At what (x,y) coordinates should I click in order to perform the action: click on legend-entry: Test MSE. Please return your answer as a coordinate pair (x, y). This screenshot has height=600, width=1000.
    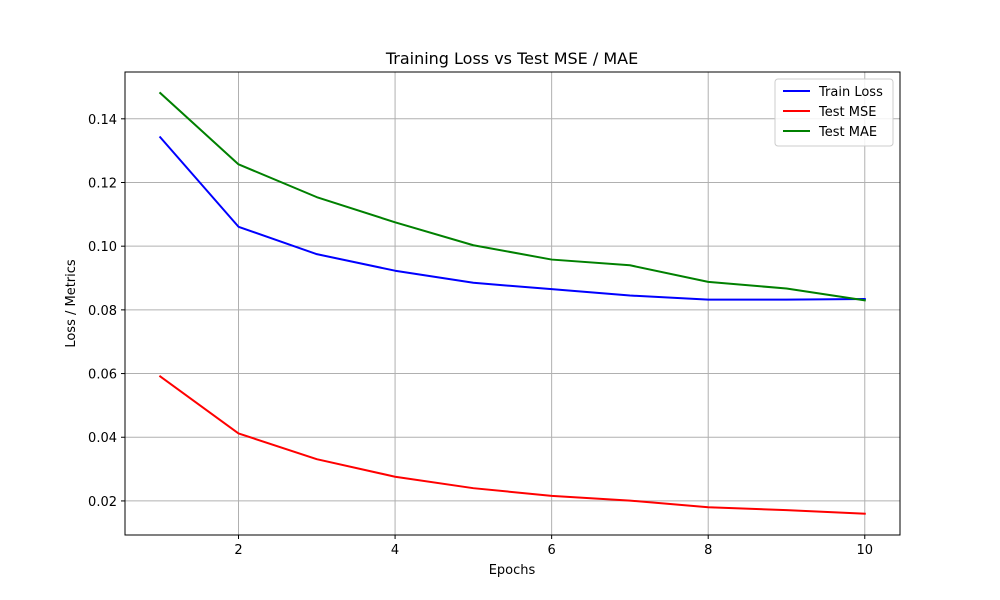
    Looking at the image, I should click on (829, 112).